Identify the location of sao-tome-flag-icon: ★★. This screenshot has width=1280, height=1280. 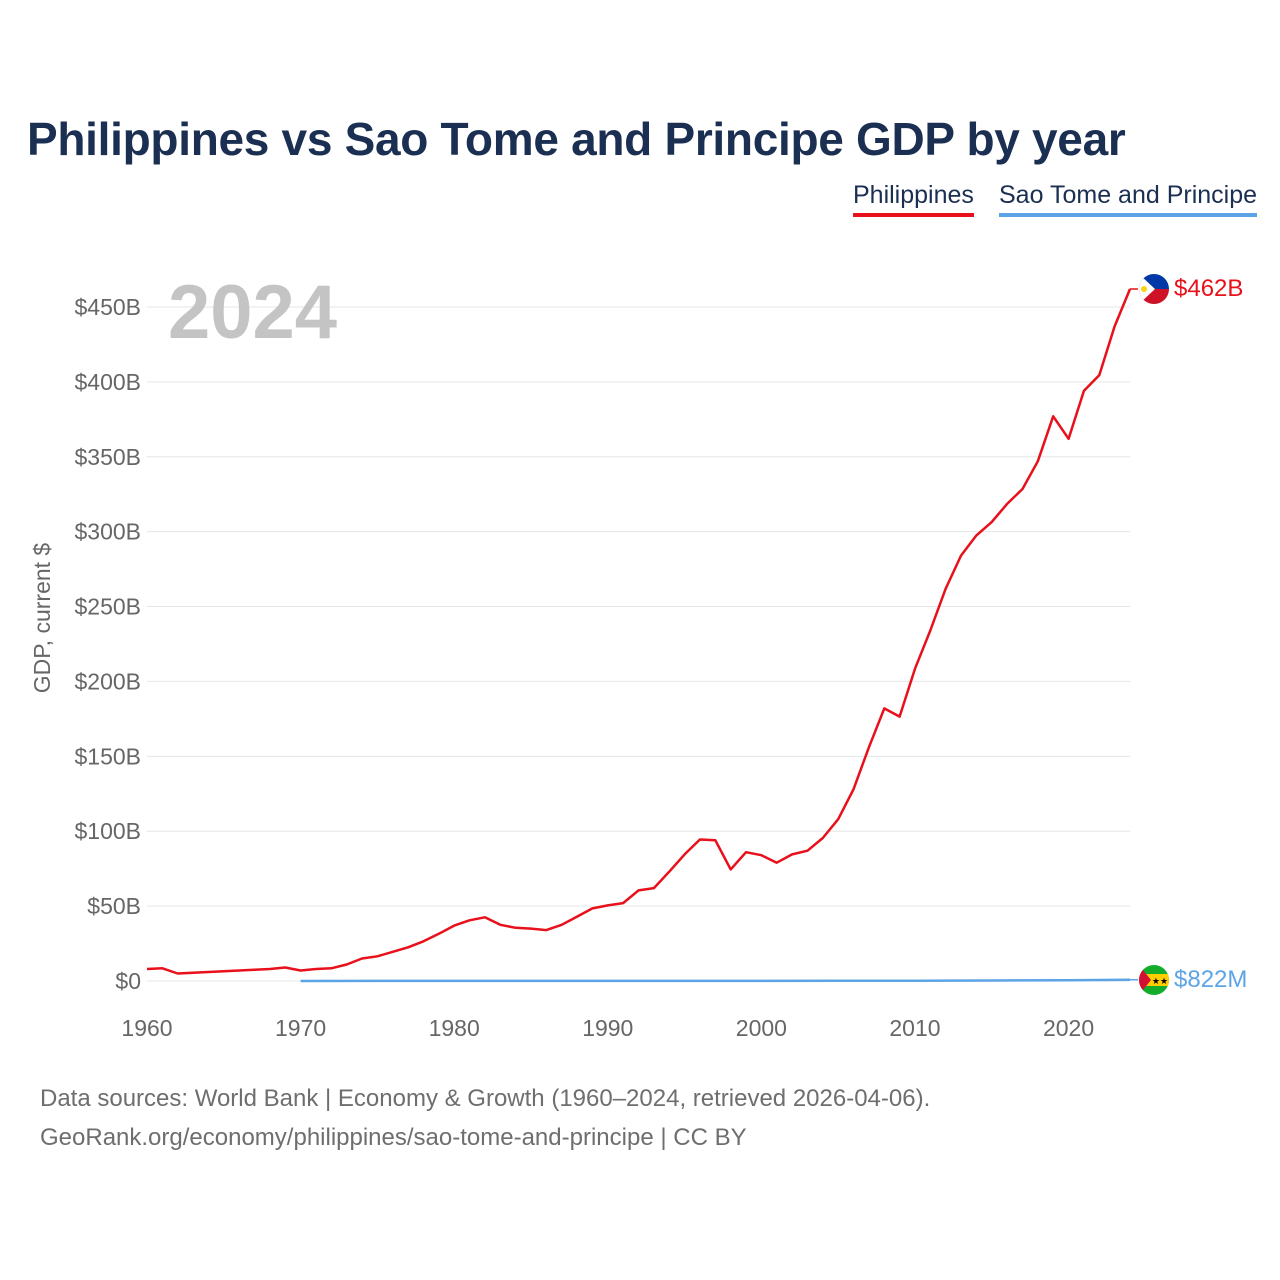
(1154, 980).